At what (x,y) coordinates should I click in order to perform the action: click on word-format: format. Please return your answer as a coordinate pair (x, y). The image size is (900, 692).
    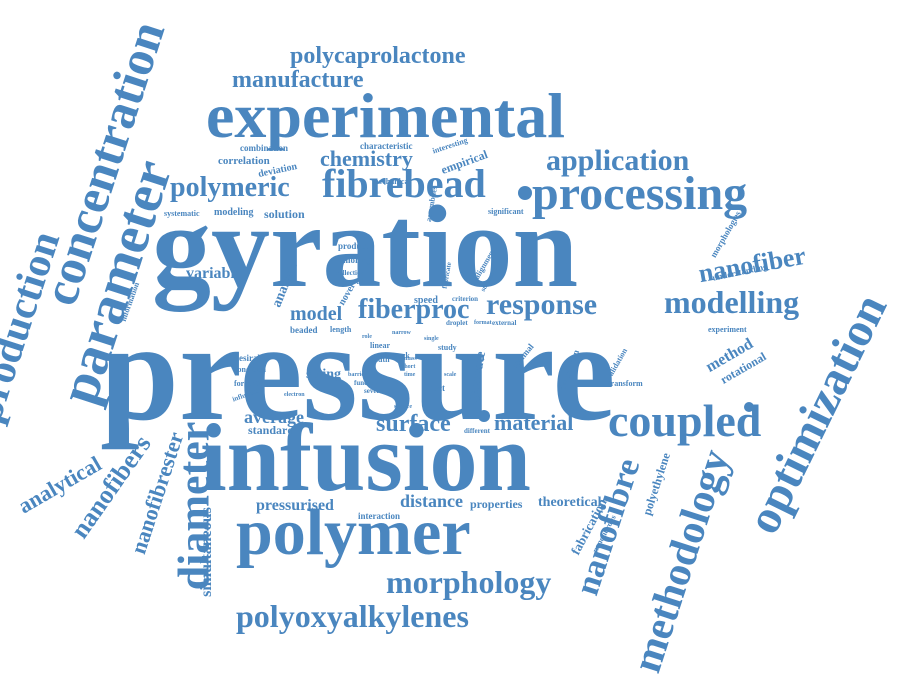
    Looking at the image, I should click on (483, 323).